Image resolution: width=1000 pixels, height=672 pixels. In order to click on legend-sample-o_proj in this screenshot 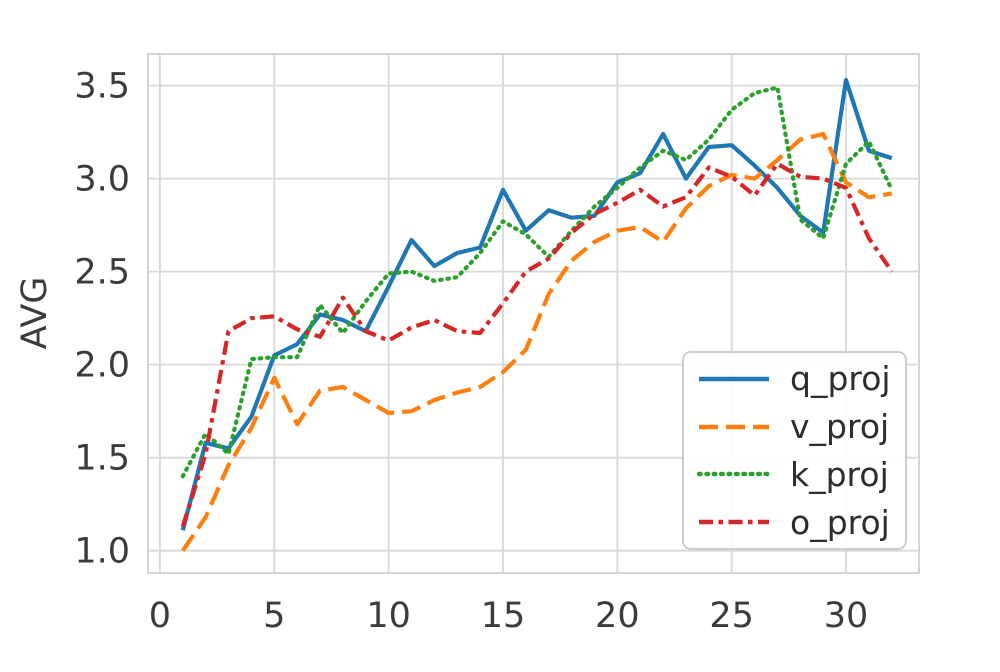, I will do `click(734, 522)`.